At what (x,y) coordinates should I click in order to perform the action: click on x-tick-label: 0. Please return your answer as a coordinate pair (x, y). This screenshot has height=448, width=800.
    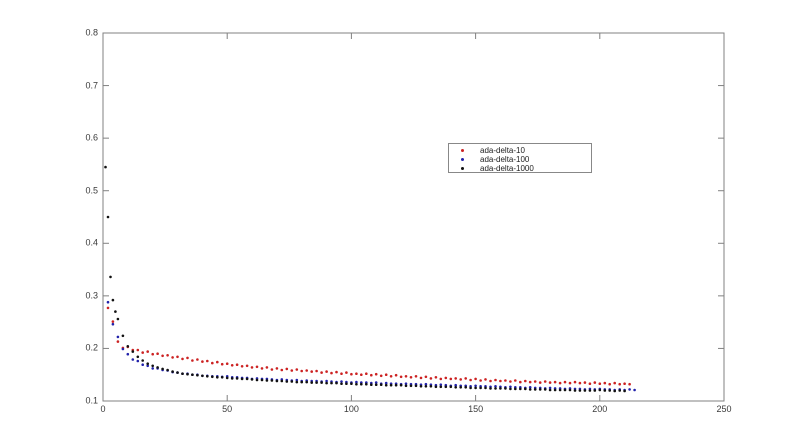
    Looking at the image, I should click on (103, 409).